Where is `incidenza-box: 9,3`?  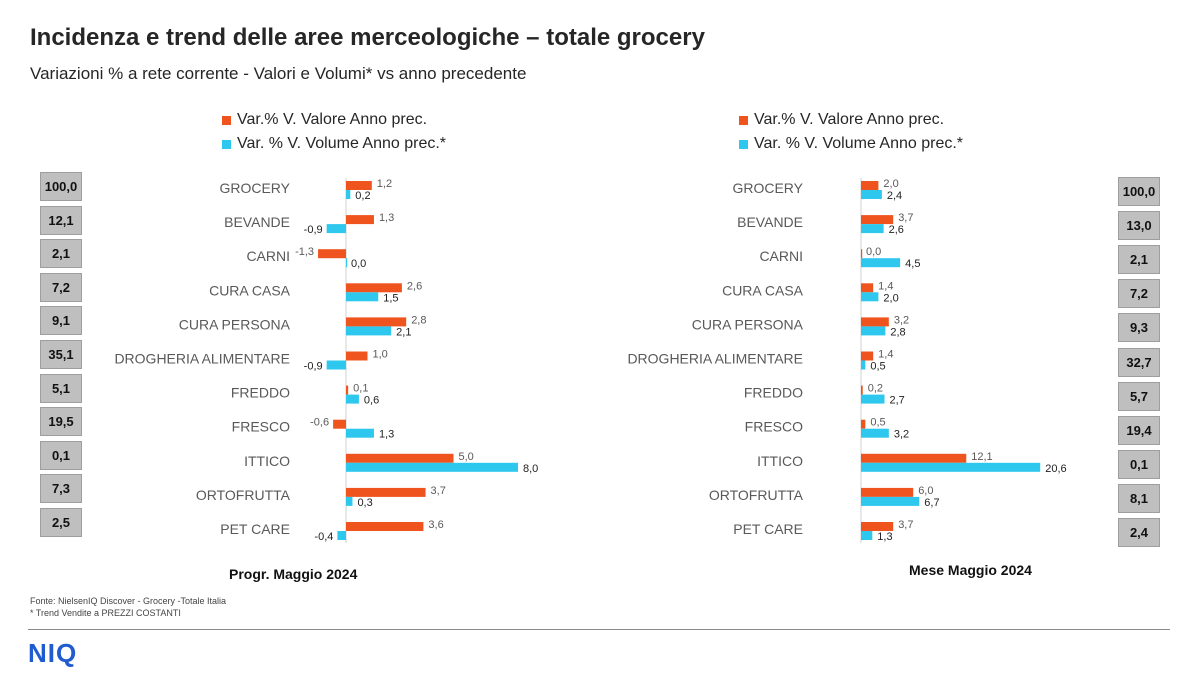
incidenza-box: 9,3 is located at coordinates (1139, 328).